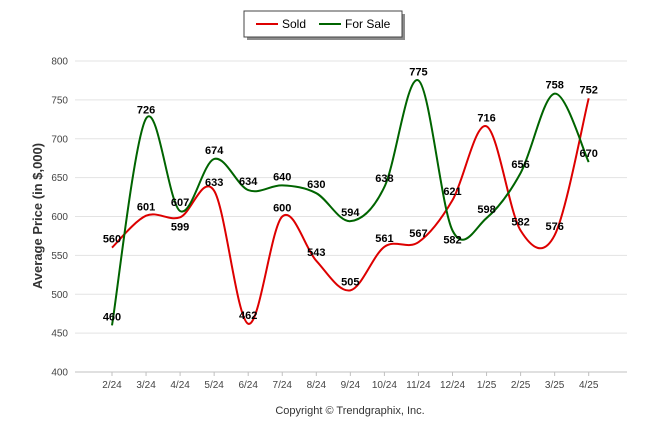 The image size is (646, 434). Describe the element at coordinates (59, 139) in the screenshot. I see `y-tick-label: 700` at that location.